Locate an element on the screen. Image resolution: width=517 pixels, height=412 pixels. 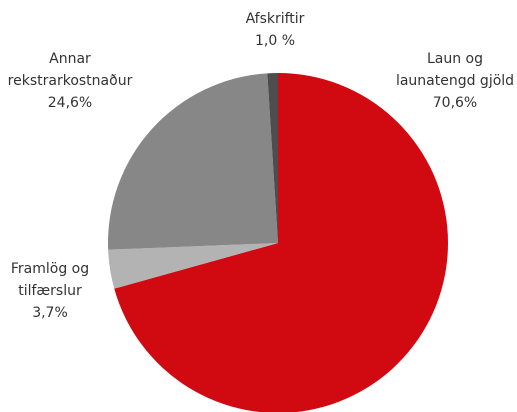
slice-label: Framlög og tilfærslur 3,7% is located at coordinates (50, 291).